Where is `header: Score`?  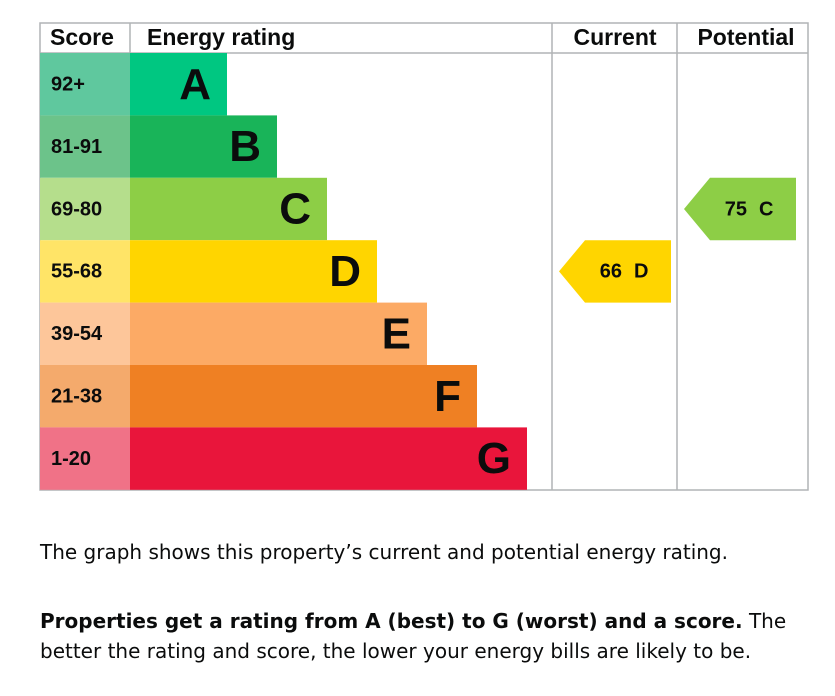
header: Score is located at coordinates (82, 37).